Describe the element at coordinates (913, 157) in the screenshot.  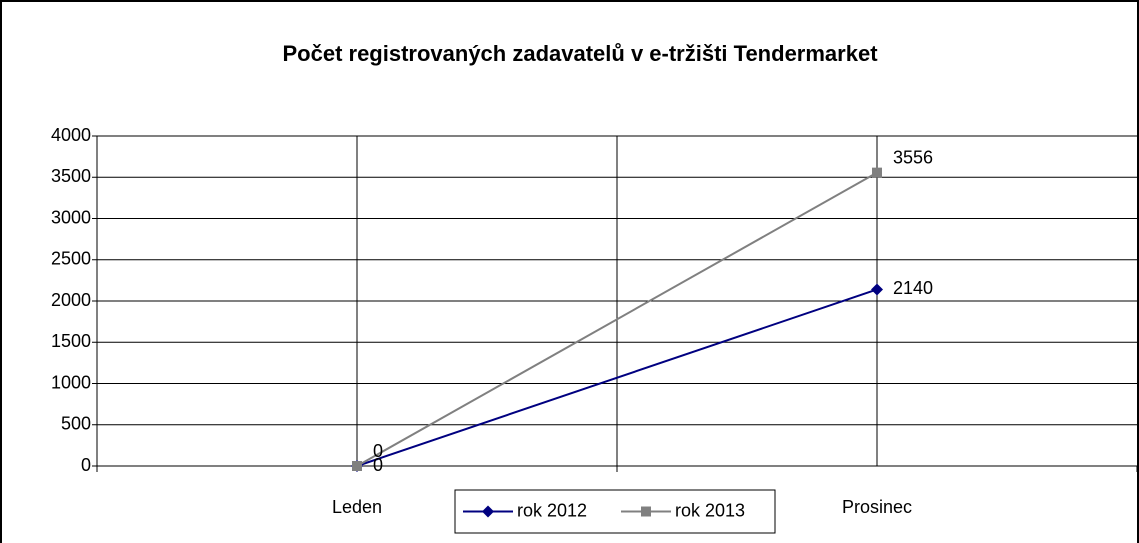
I see `data-label: 3556` at that location.